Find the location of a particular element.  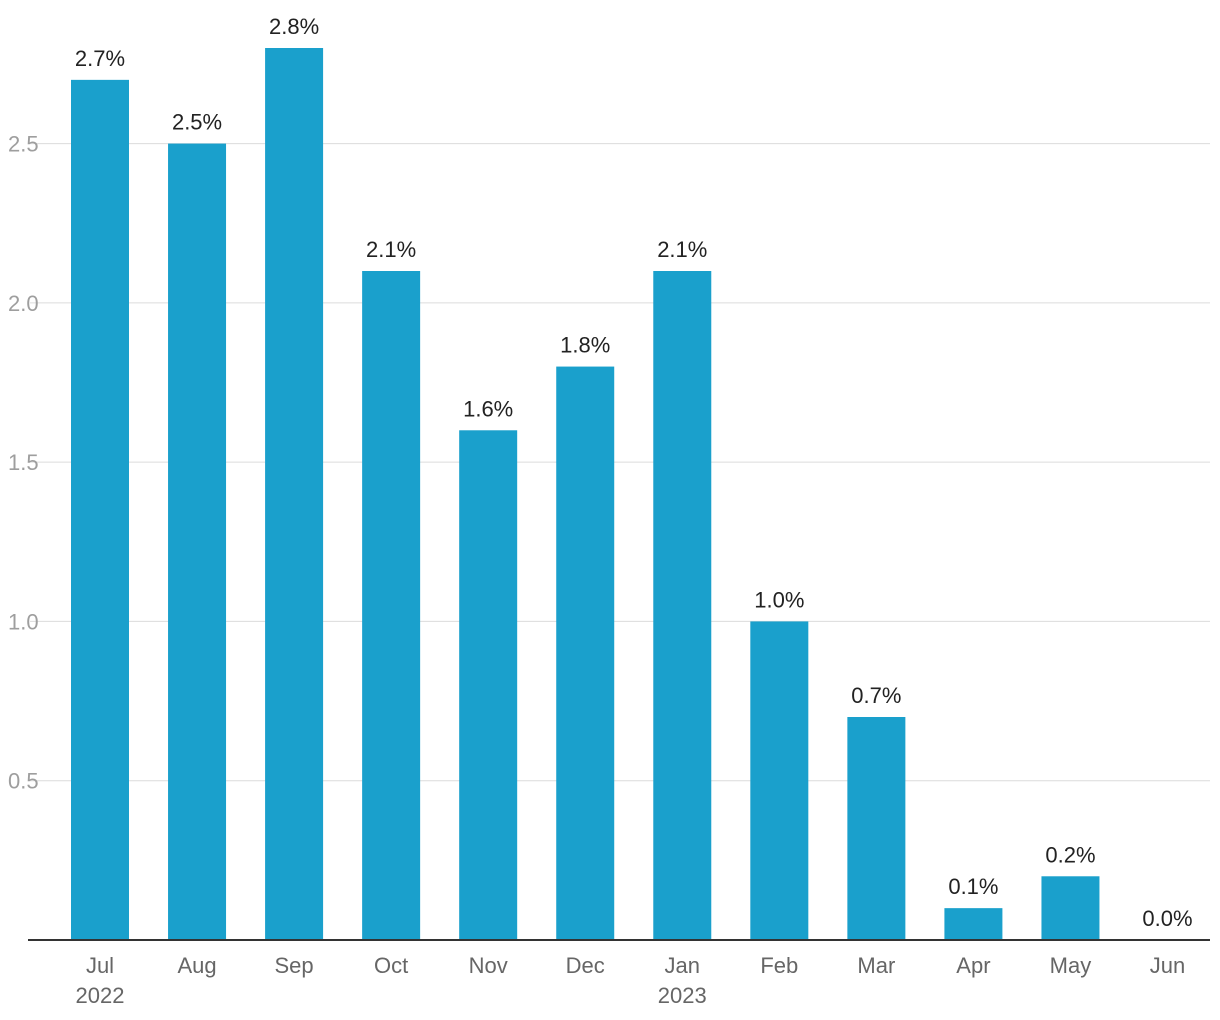

data-label: 0.1% is located at coordinates (973, 886).